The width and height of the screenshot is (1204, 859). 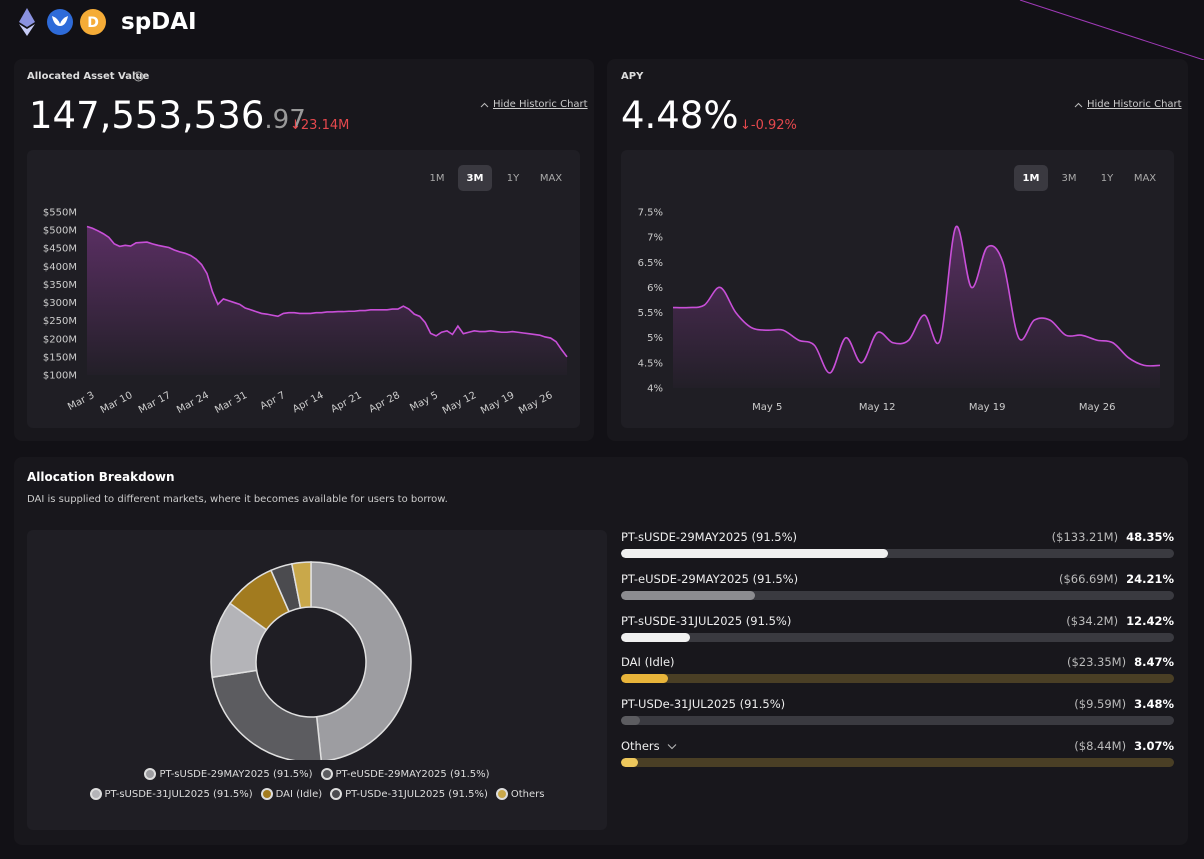 What do you see at coordinates (412, 774) in the screenshot?
I see `legend-label: PT-eUSDE-29MAY2025 (91.5%)` at bounding box center [412, 774].